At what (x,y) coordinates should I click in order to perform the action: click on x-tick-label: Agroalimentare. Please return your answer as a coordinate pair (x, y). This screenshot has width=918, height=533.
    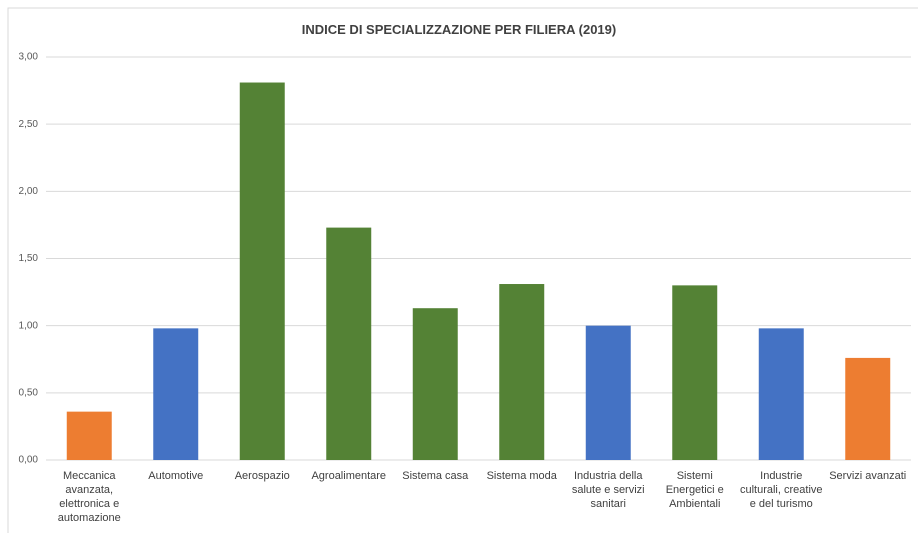
    Looking at the image, I should click on (349, 476).